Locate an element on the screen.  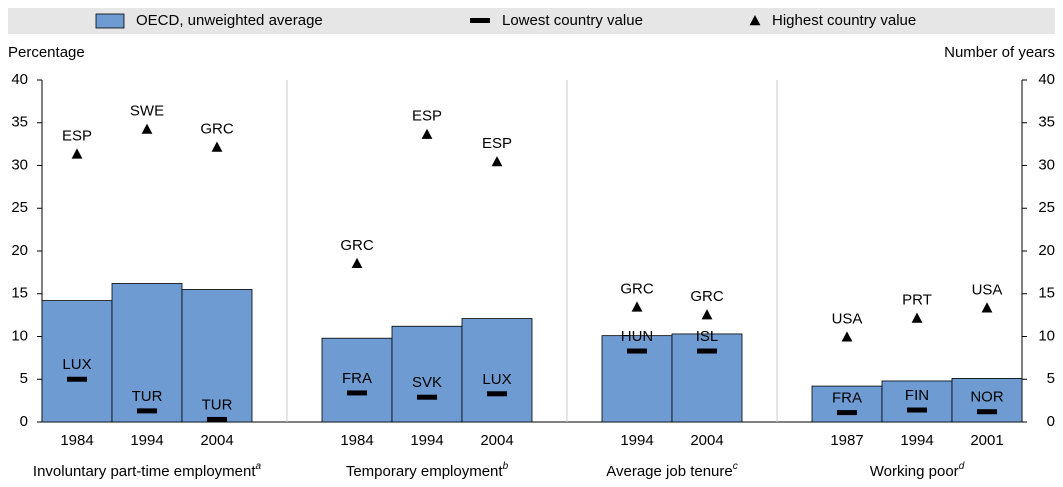
lowest-label: SVK is located at coordinates (427, 382).